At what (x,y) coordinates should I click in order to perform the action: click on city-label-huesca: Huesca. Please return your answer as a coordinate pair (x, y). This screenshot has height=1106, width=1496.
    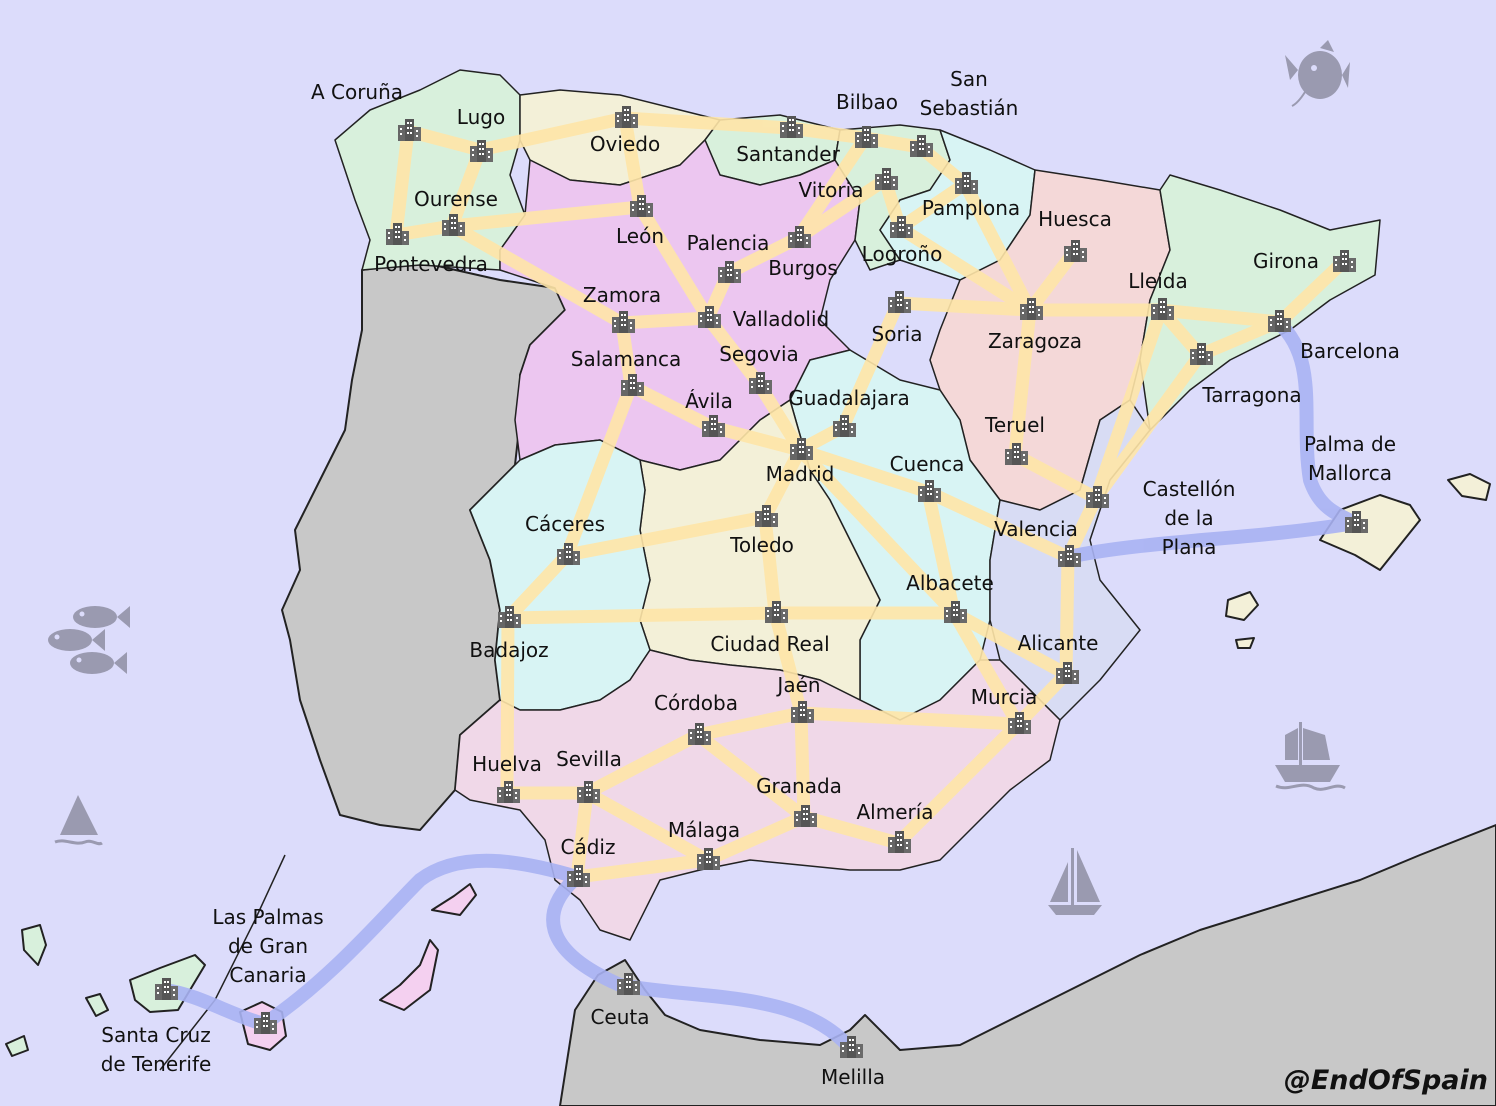
    Looking at the image, I should click on (1075, 219).